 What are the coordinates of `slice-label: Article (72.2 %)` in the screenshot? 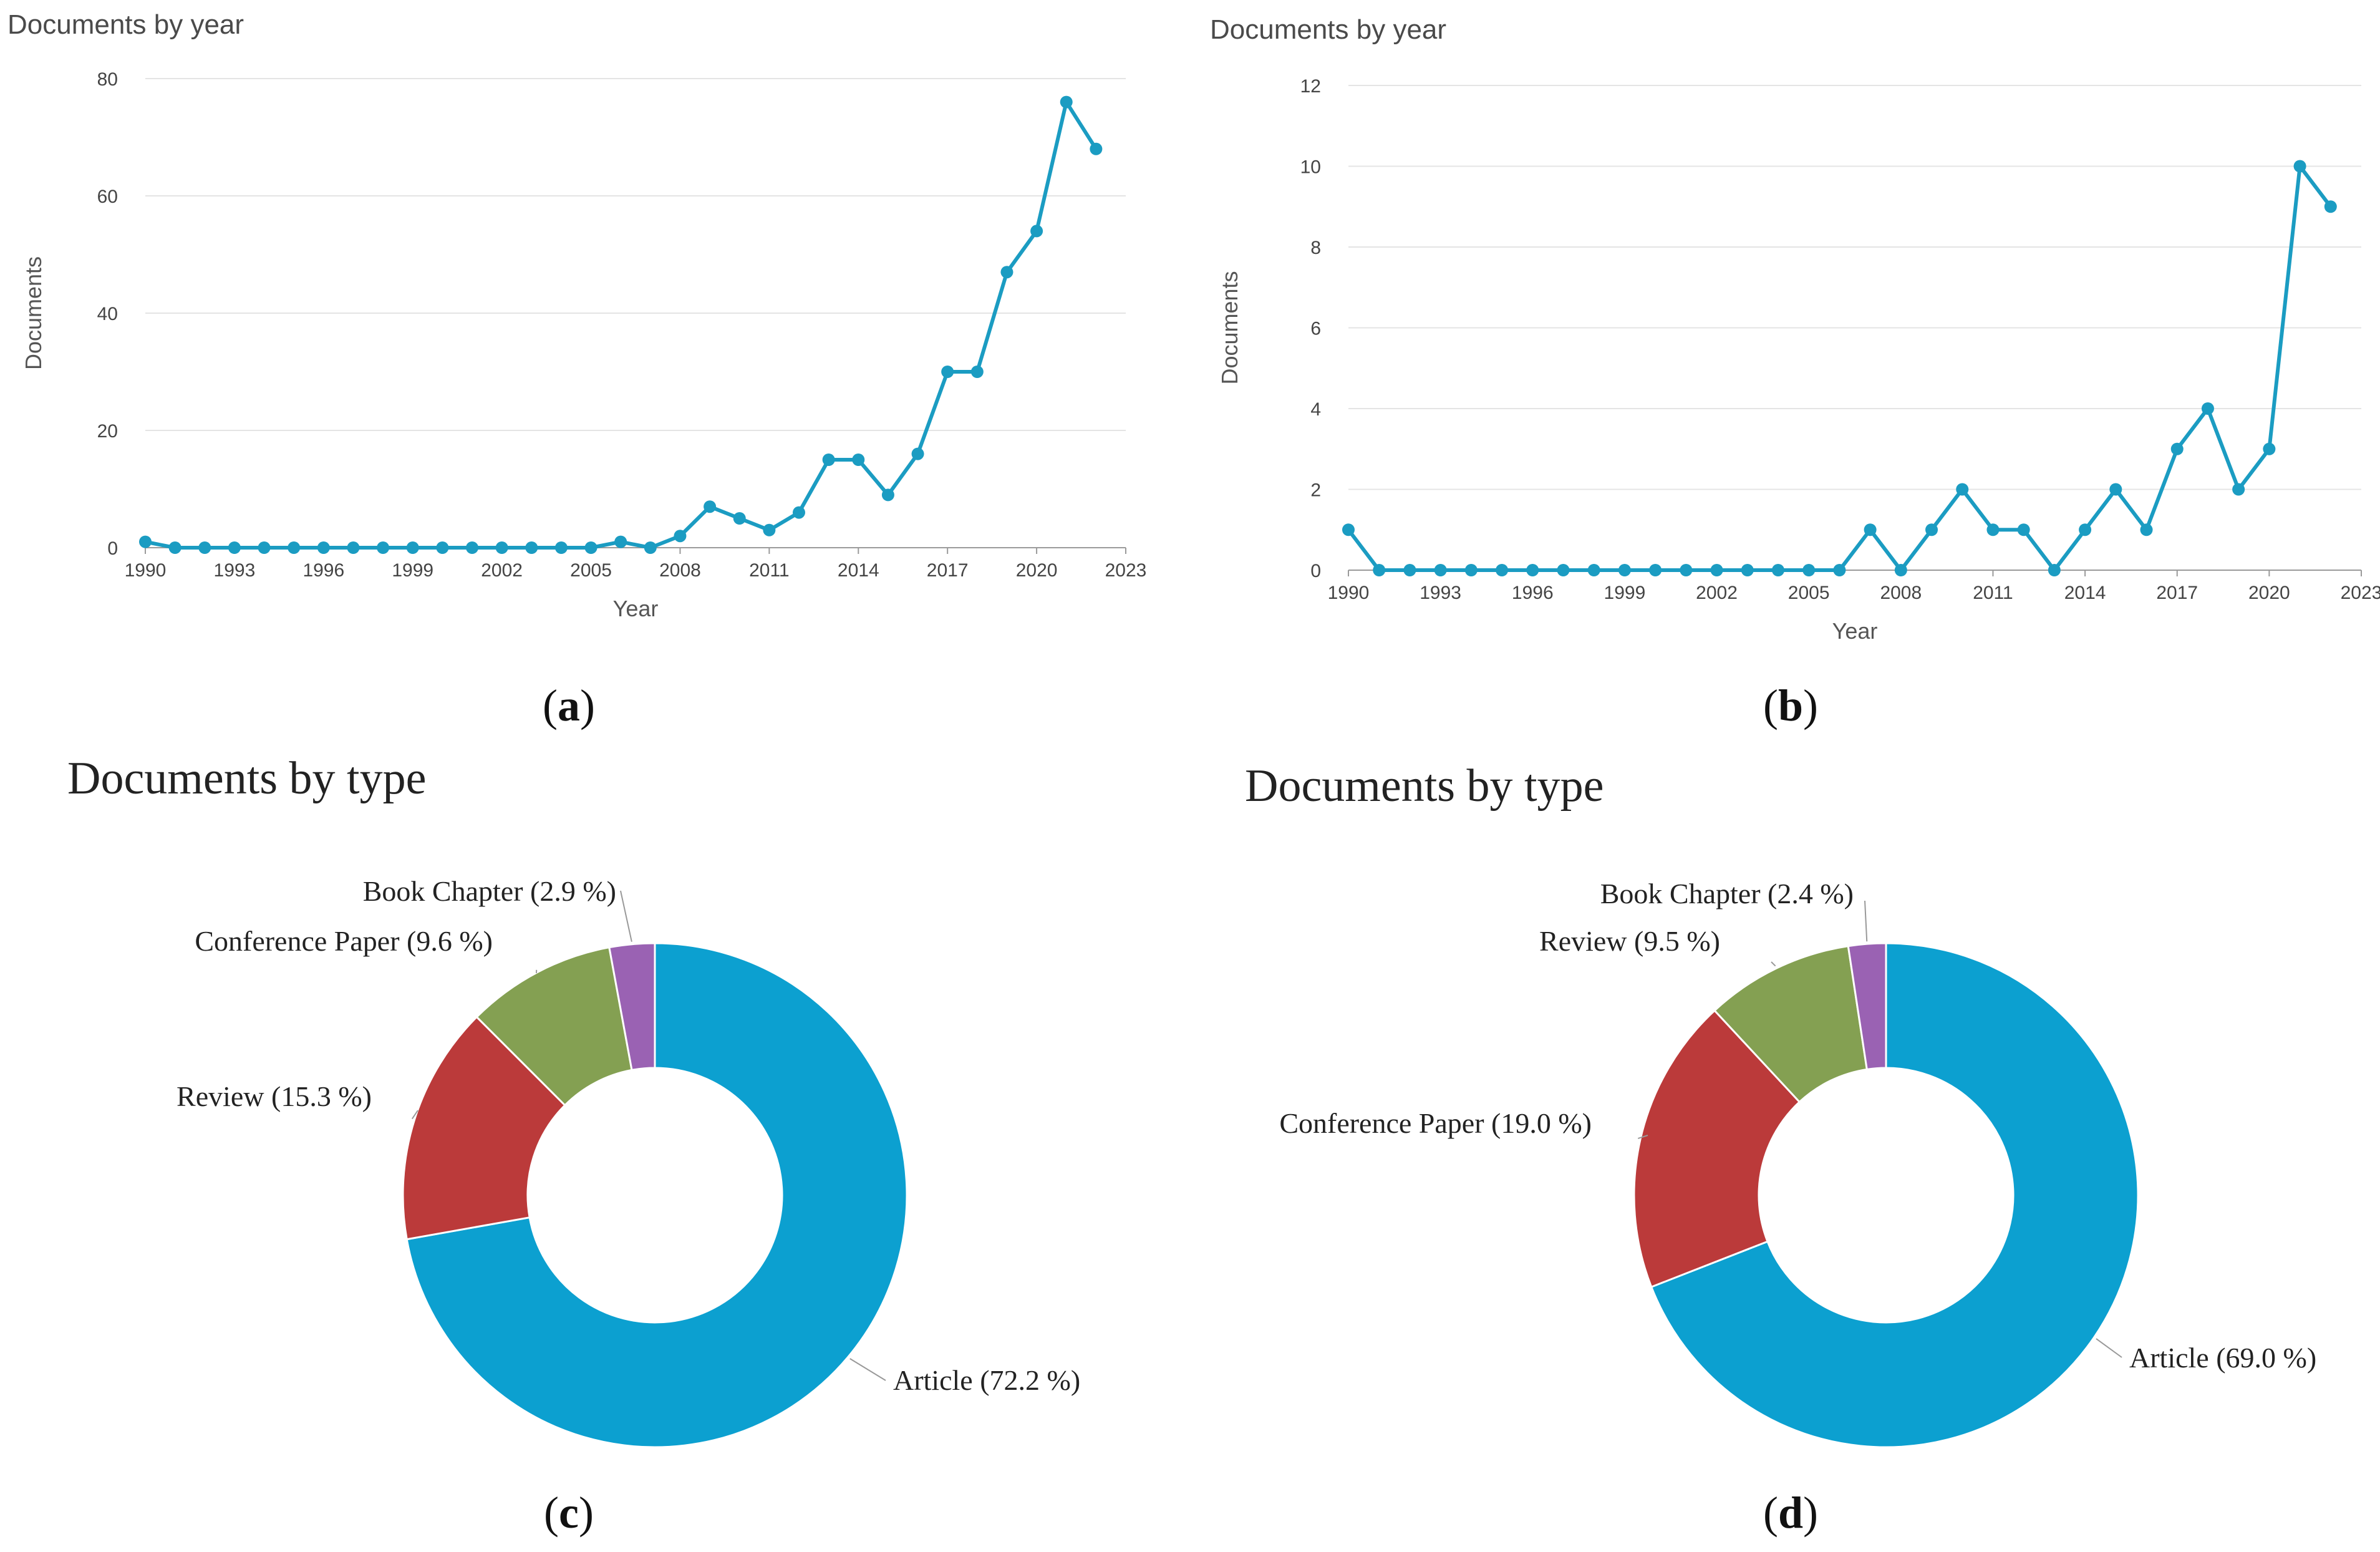 It's located at (987, 1380).